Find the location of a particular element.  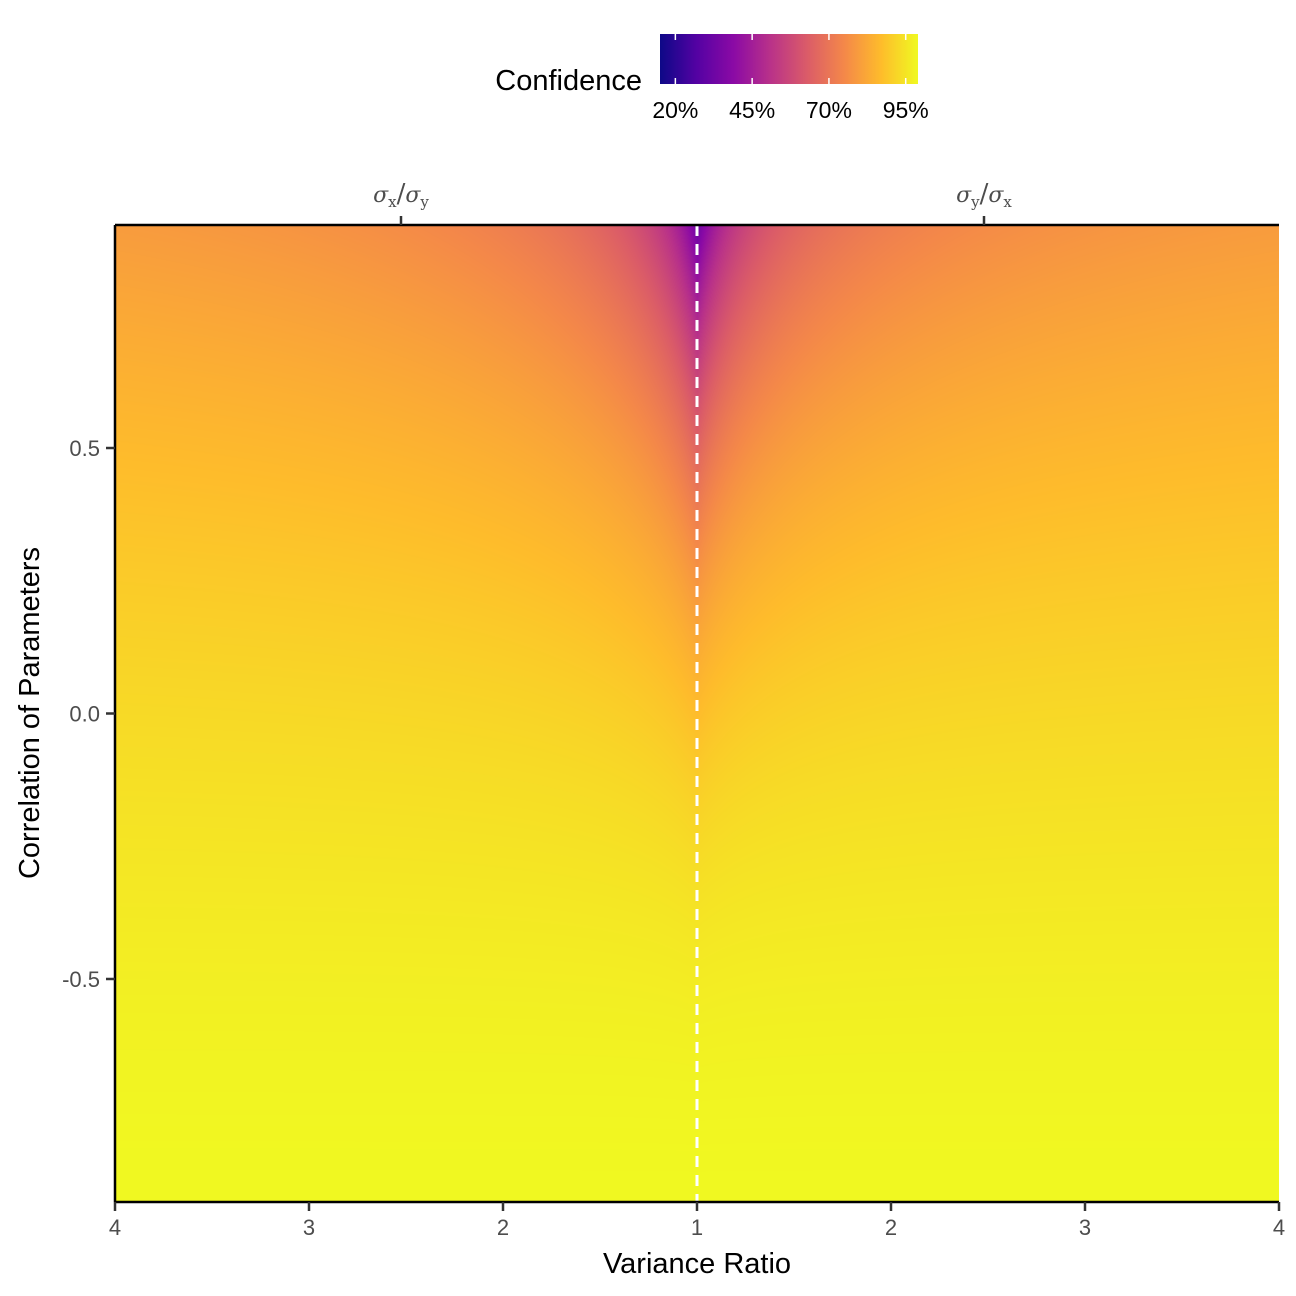

legend-labels: 20% 45% 70% 95% is located at coordinates (790, 110).